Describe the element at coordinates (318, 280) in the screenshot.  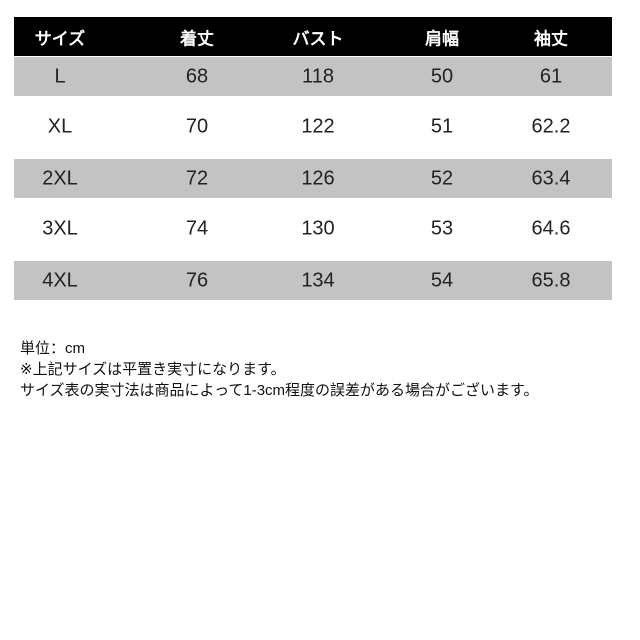
I see `value-cell: 134` at that location.